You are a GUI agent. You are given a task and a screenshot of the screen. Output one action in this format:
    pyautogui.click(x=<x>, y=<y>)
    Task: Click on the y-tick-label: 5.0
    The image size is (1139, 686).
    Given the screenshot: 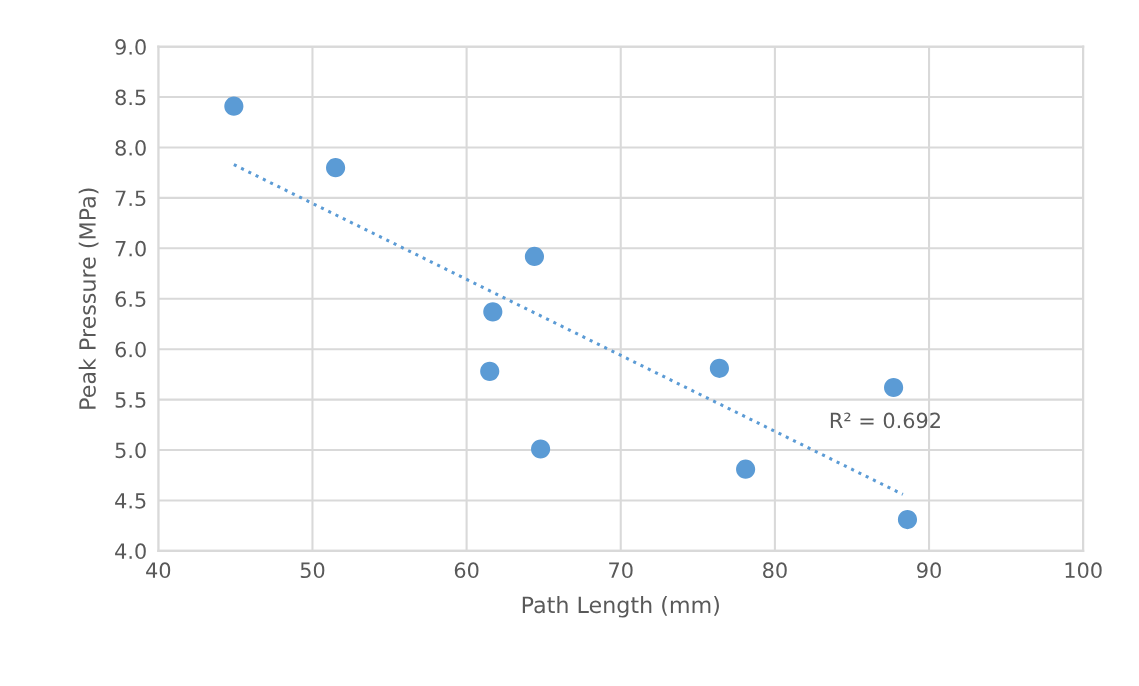 What is the action you would take?
    pyautogui.click(x=130, y=450)
    